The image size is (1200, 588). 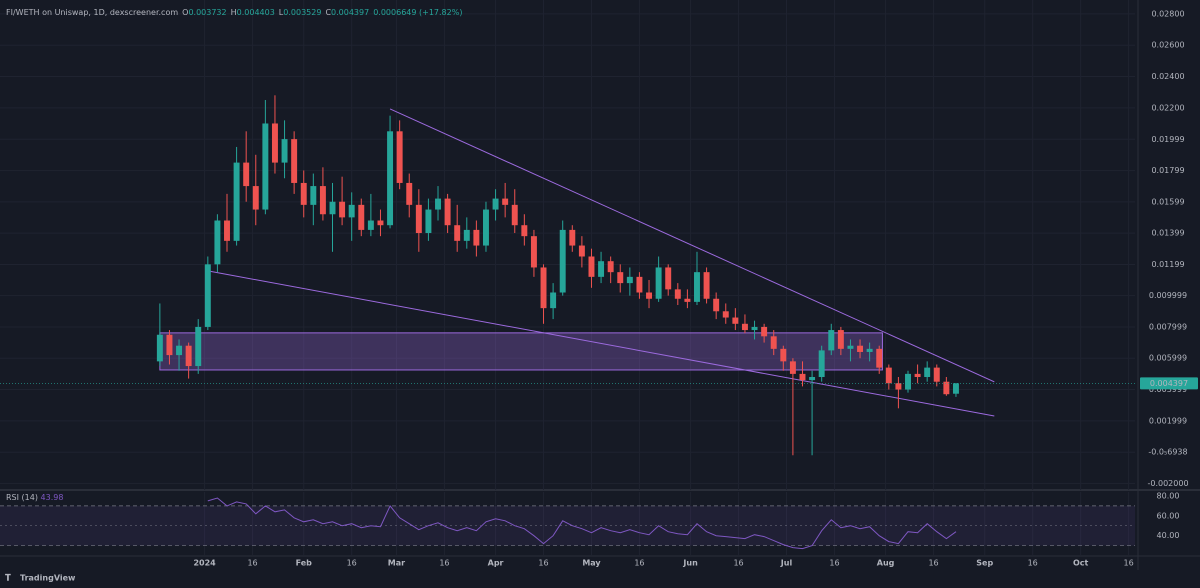 What do you see at coordinates (234, 12) in the screenshot?
I see `ohlc-label: H` at bounding box center [234, 12].